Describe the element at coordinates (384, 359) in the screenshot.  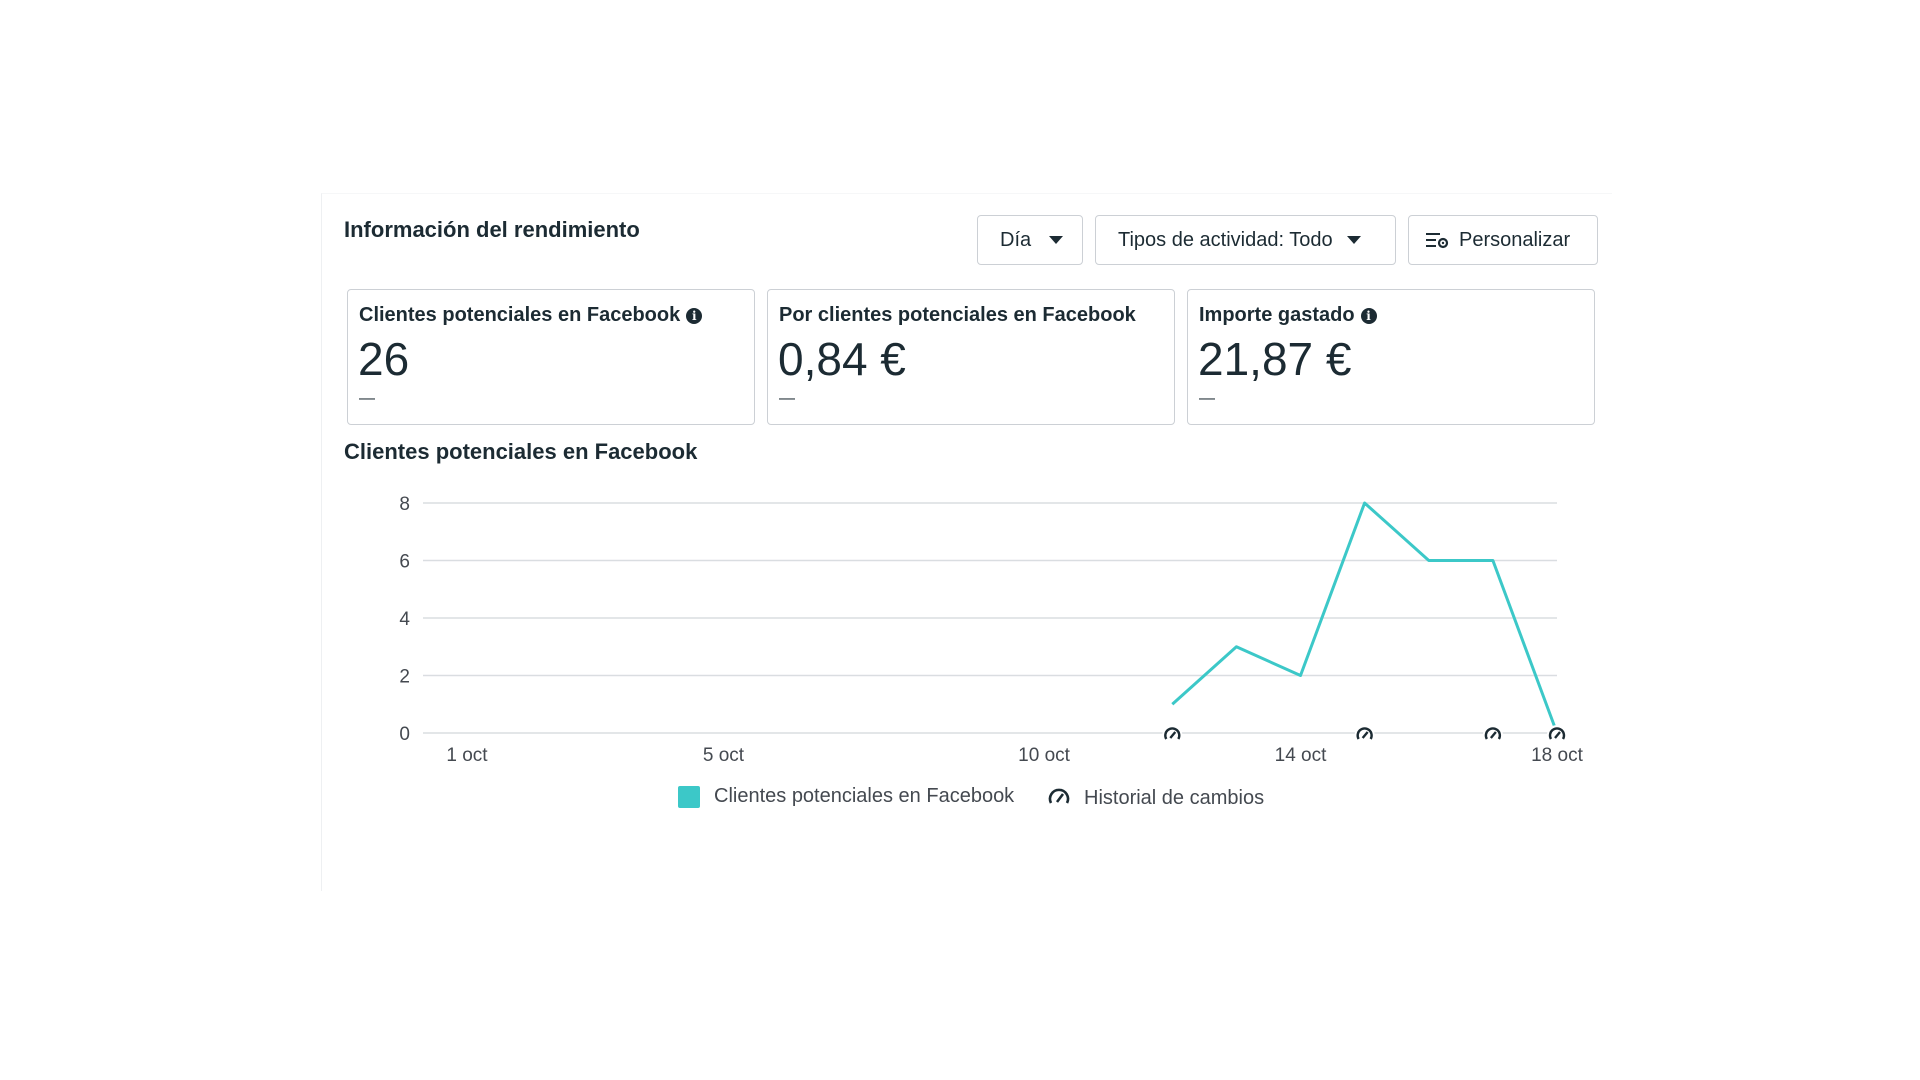
I see `metric-value: 26` at that location.